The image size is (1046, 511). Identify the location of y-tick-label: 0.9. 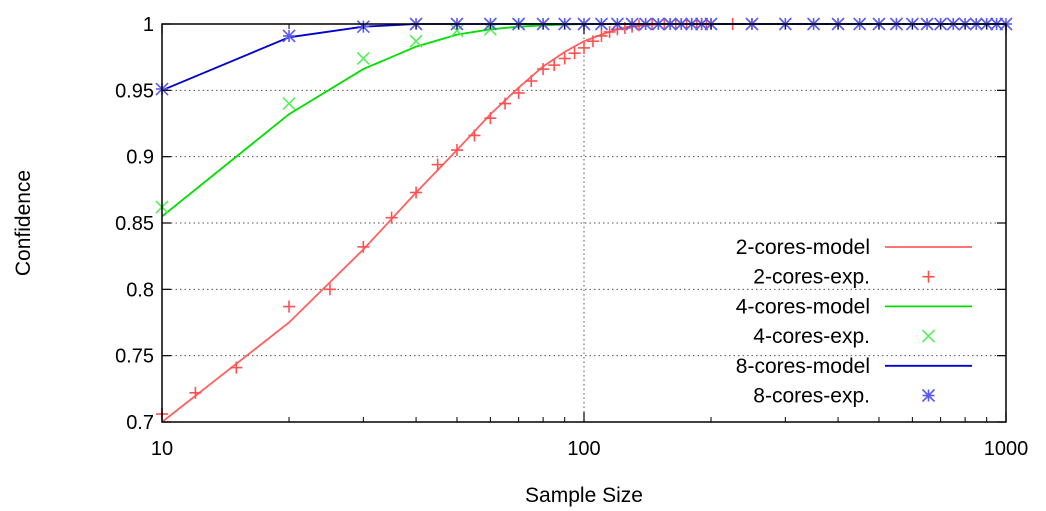
(140, 158).